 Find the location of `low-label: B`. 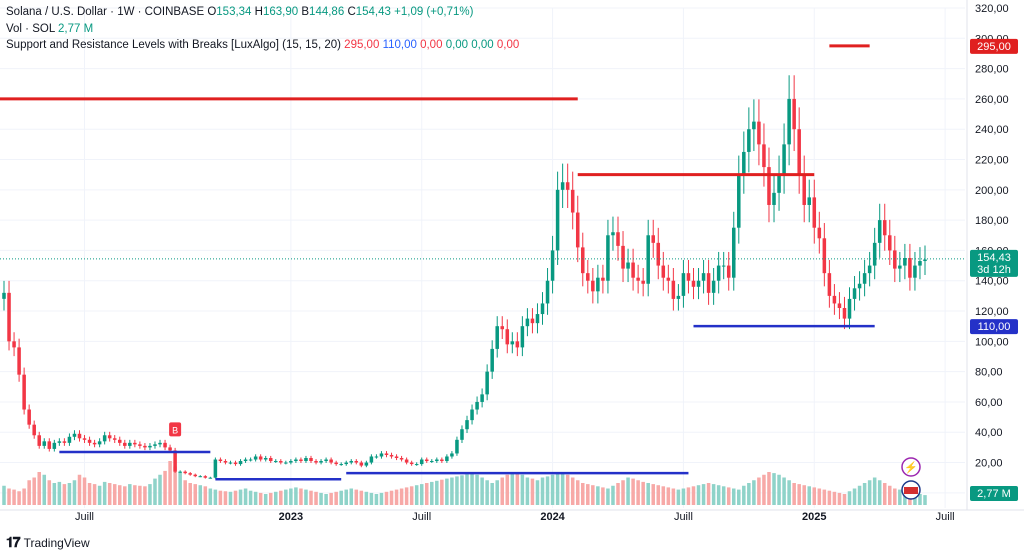

low-label: B is located at coordinates (305, 12).